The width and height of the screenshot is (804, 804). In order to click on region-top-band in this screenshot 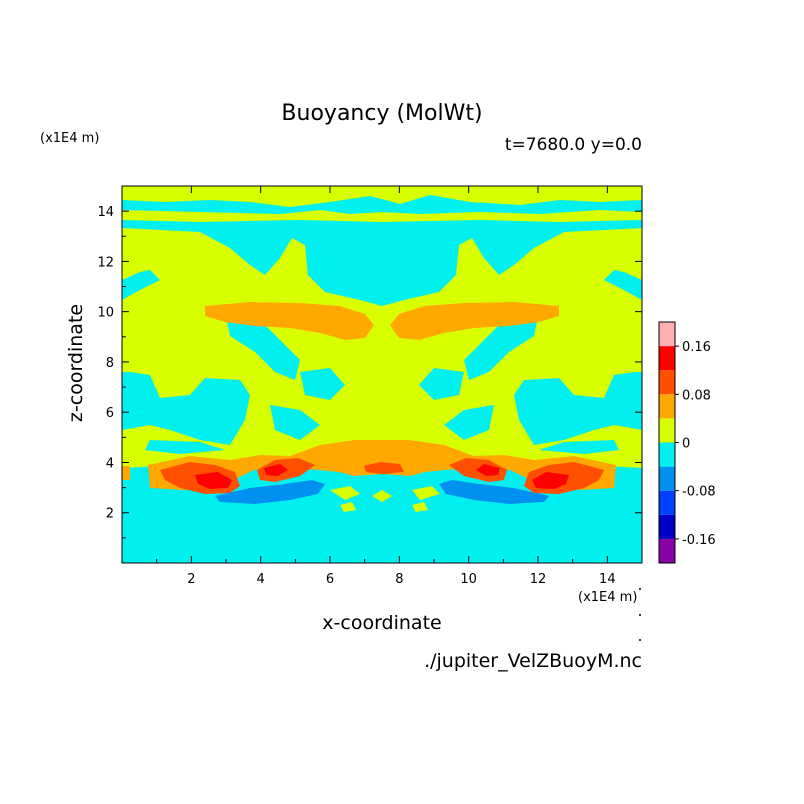, I will do `click(382, 196)`.